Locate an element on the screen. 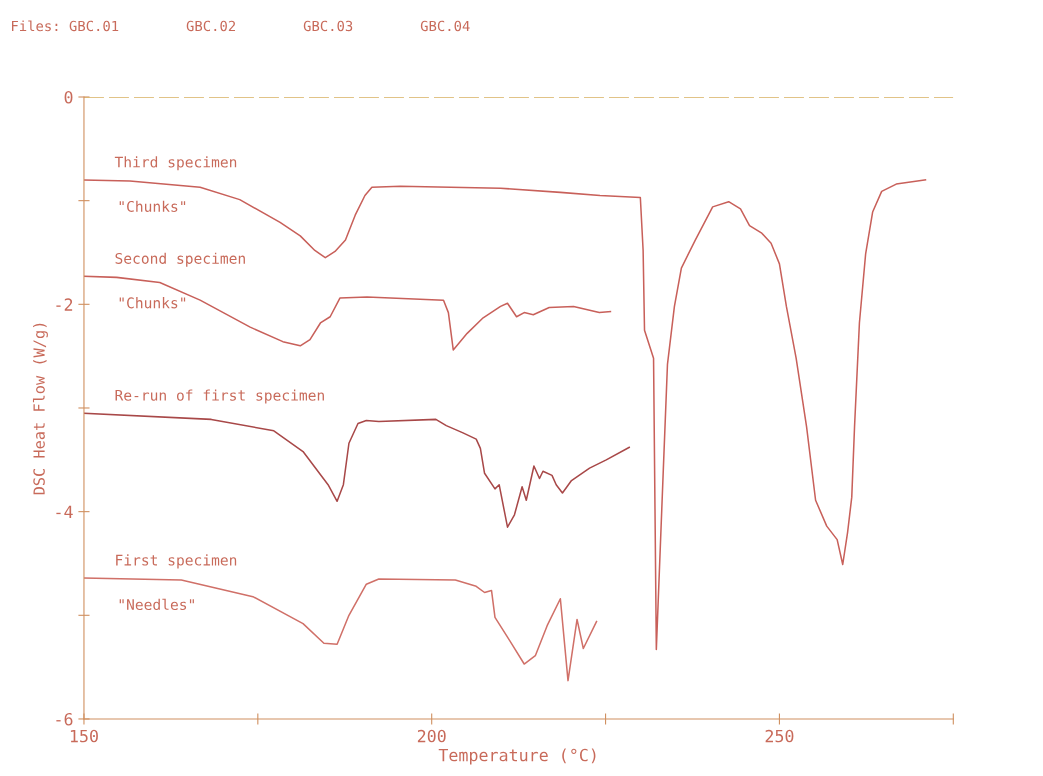 Image resolution: width=1043 pixels, height=776 pixels. x-tick-label: 200 is located at coordinates (431, 736).